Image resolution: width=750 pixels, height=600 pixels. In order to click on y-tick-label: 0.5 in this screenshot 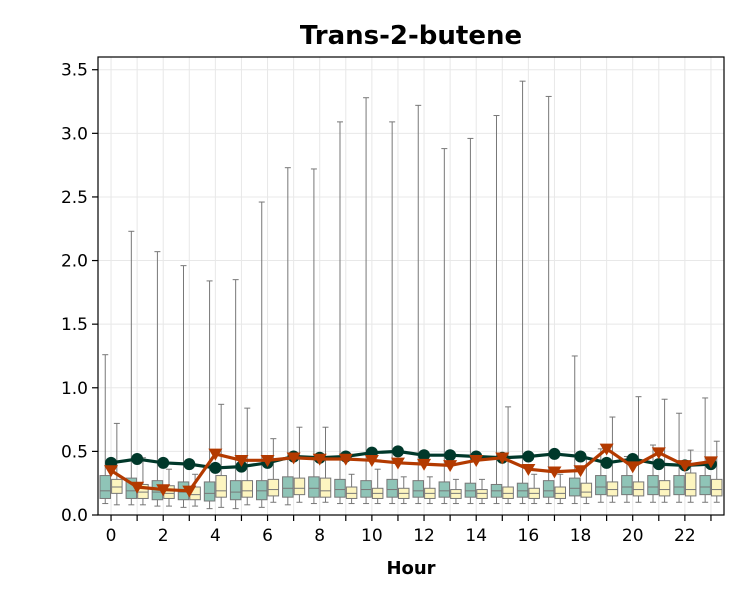, I will do `click(74, 452)`.